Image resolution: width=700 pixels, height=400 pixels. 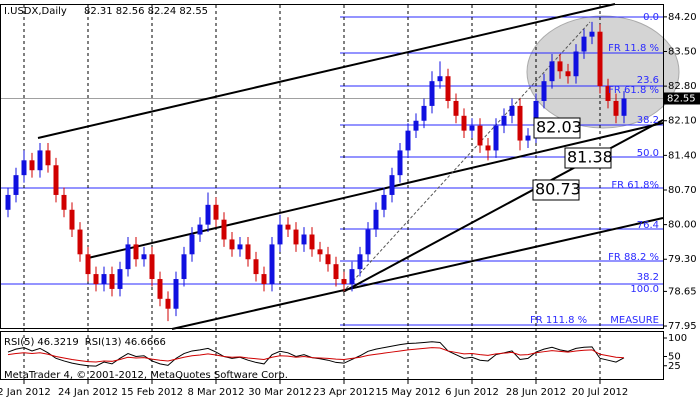 What do you see at coordinates (674, 366) in the screenshot?
I see `rsi-tick-label: 25` at bounding box center [674, 366].